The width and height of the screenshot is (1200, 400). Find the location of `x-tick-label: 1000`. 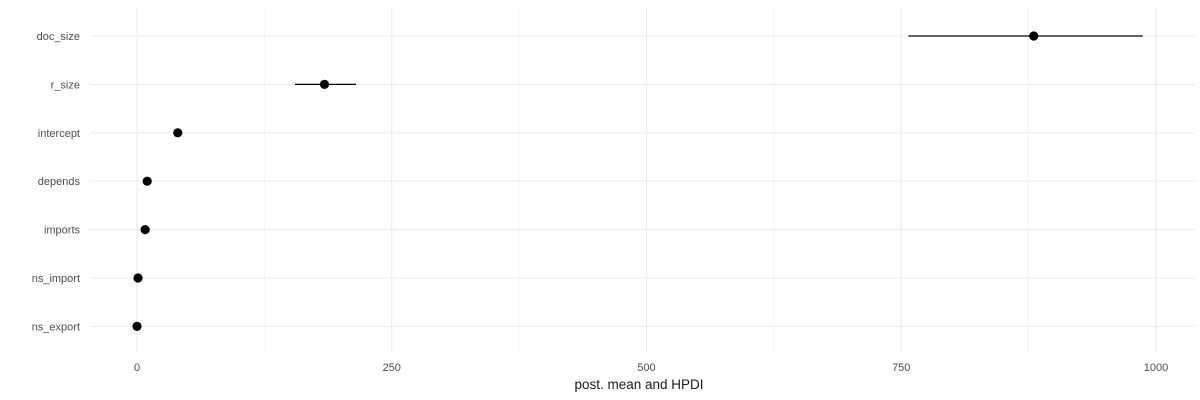

x-tick-label: 1000 is located at coordinates (1156, 368).